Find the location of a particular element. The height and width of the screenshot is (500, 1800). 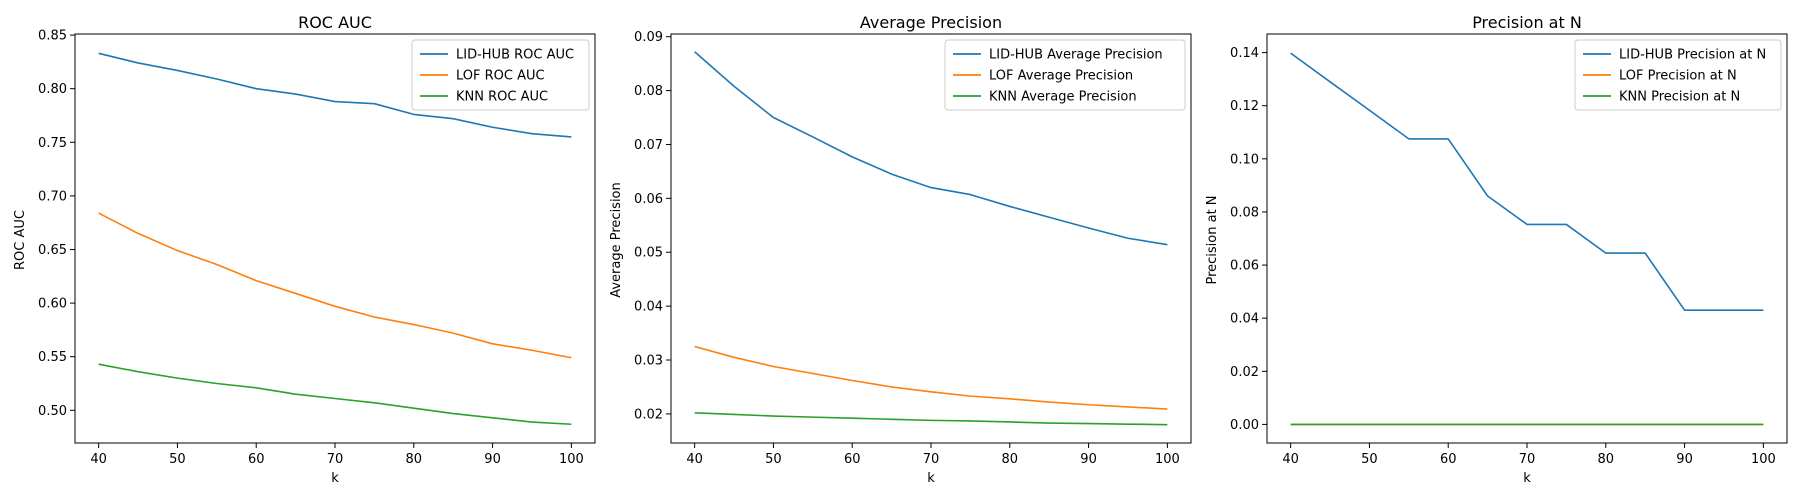

y-tick-label: 0.70 is located at coordinates (52, 196).